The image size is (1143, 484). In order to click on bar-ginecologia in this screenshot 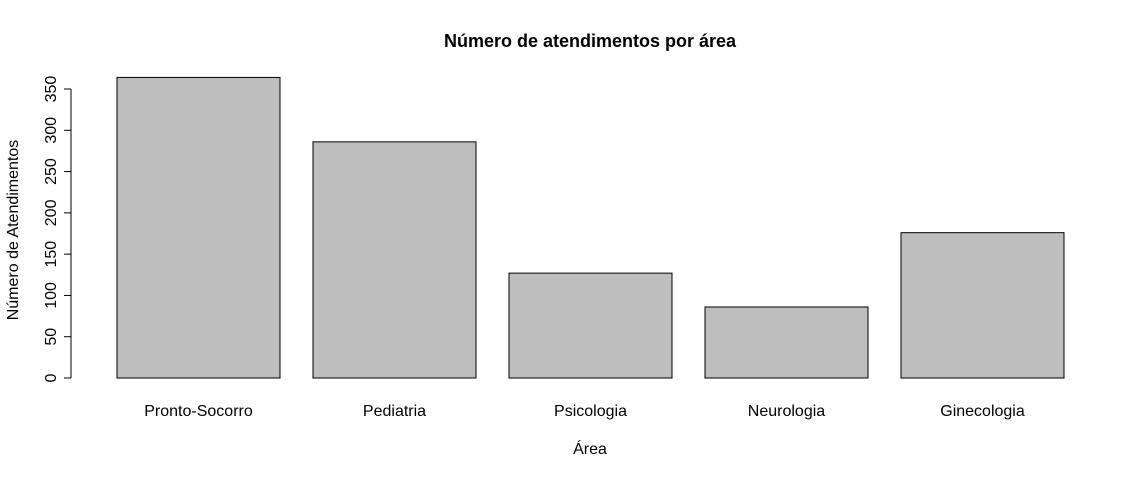, I will do `click(982, 305)`.